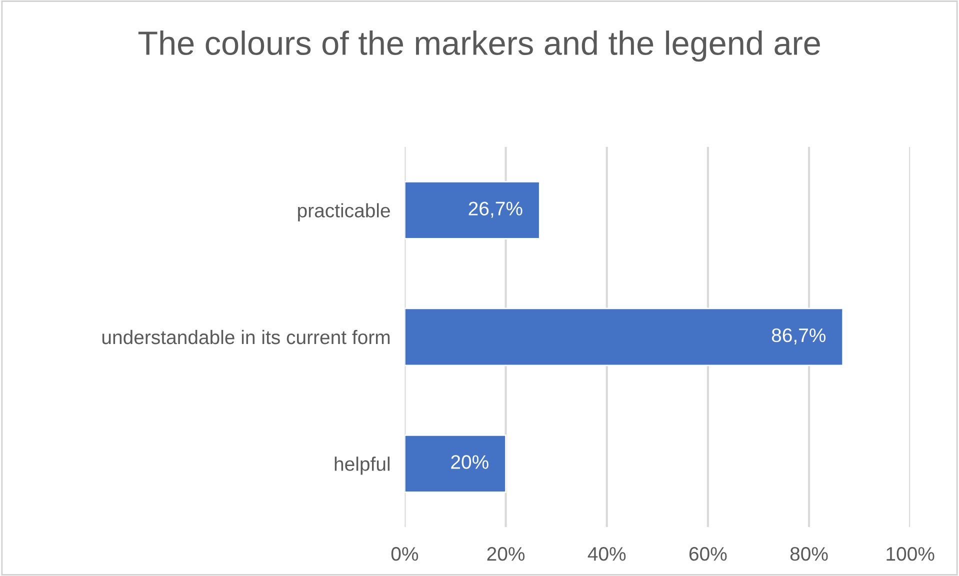 This screenshot has height=576, width=959. I want to click on data-label: 86,7%, so click(799, 336).